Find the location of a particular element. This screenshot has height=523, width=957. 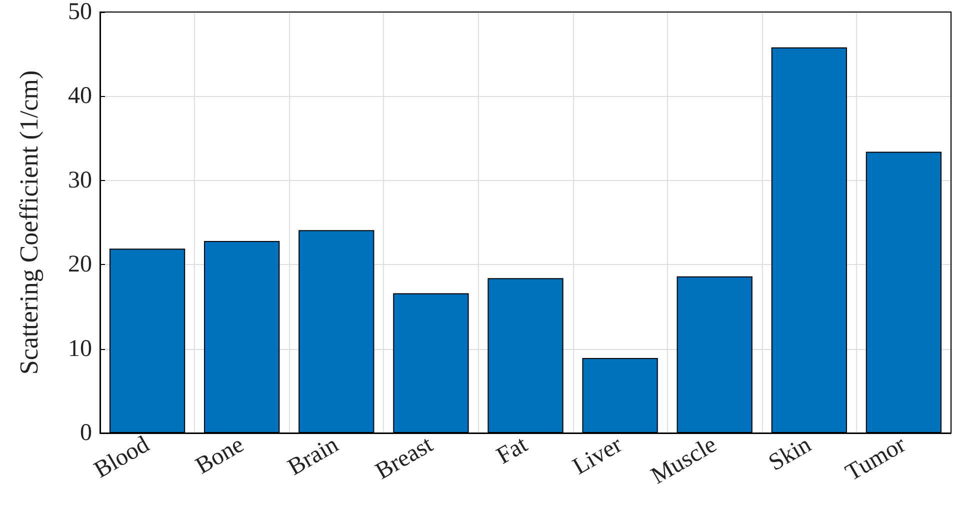

x-tick-label: Brain is located at coordinates (313, 456).